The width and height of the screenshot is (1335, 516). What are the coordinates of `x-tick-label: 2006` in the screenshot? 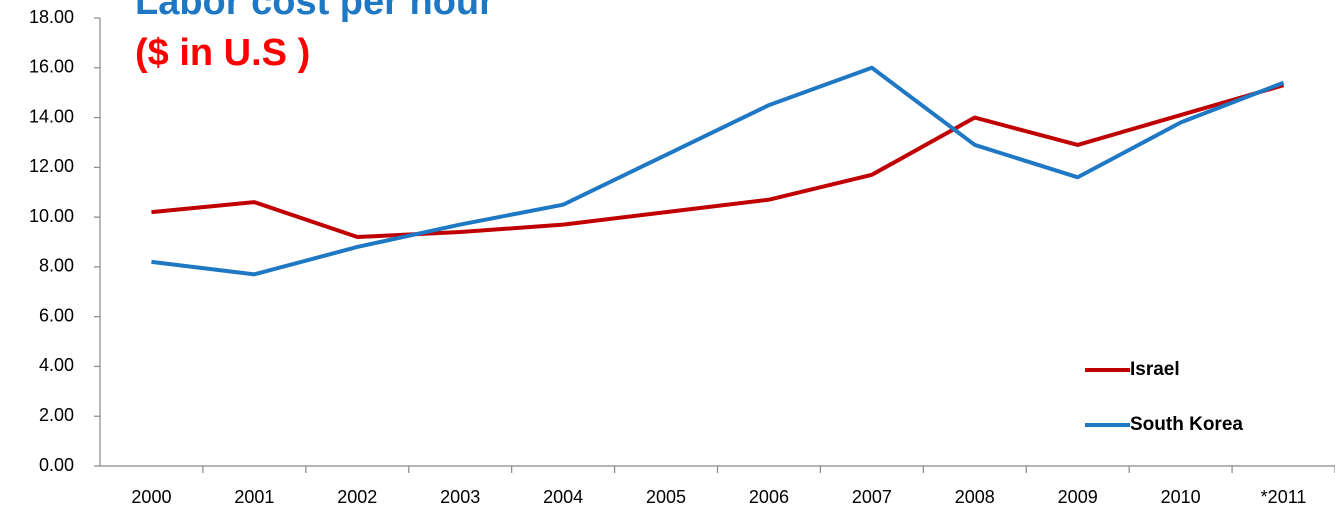 It's located at (769, 497).